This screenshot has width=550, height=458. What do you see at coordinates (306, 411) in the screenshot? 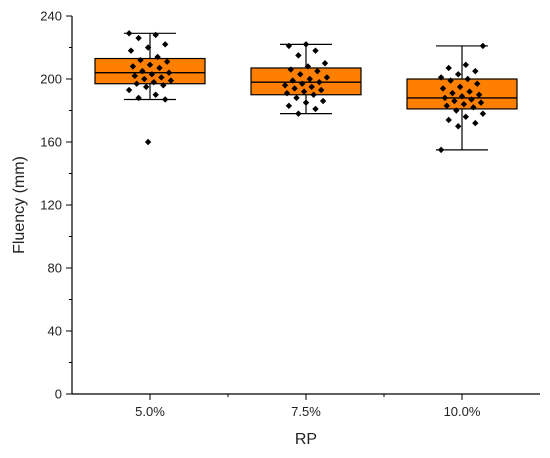
I see `x-tick-label: 7.5%` at bounding box center [306, 411].